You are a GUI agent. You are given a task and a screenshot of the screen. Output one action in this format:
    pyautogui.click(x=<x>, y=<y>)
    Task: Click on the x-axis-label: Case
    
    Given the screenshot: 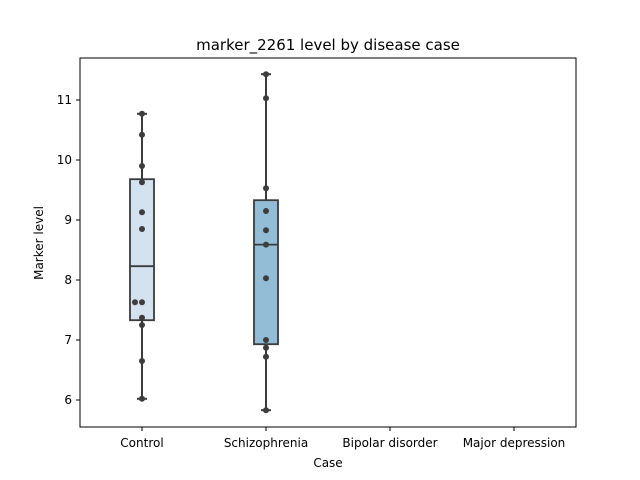 What is the action you would take?
    pyautogui.click(x=327, y=463)
    